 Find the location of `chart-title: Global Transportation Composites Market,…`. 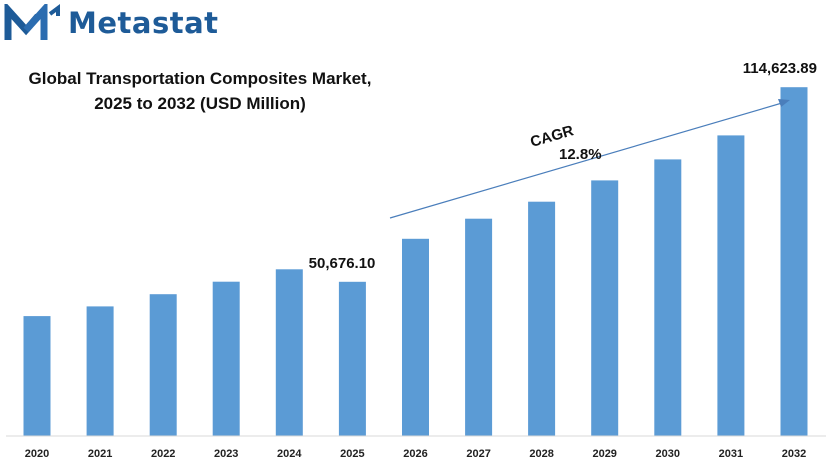

chart-title: Global Transportation Composites Market,… is located at coordinates (200, 91).